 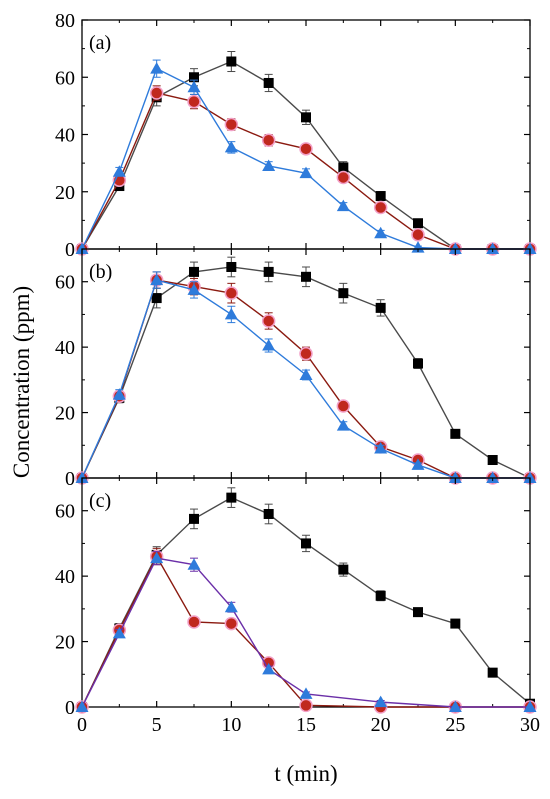 What do you see at coordinates (157, 725) in the screenshot?
I see `x-tick-label: 5` at bounding box center [157, 725].